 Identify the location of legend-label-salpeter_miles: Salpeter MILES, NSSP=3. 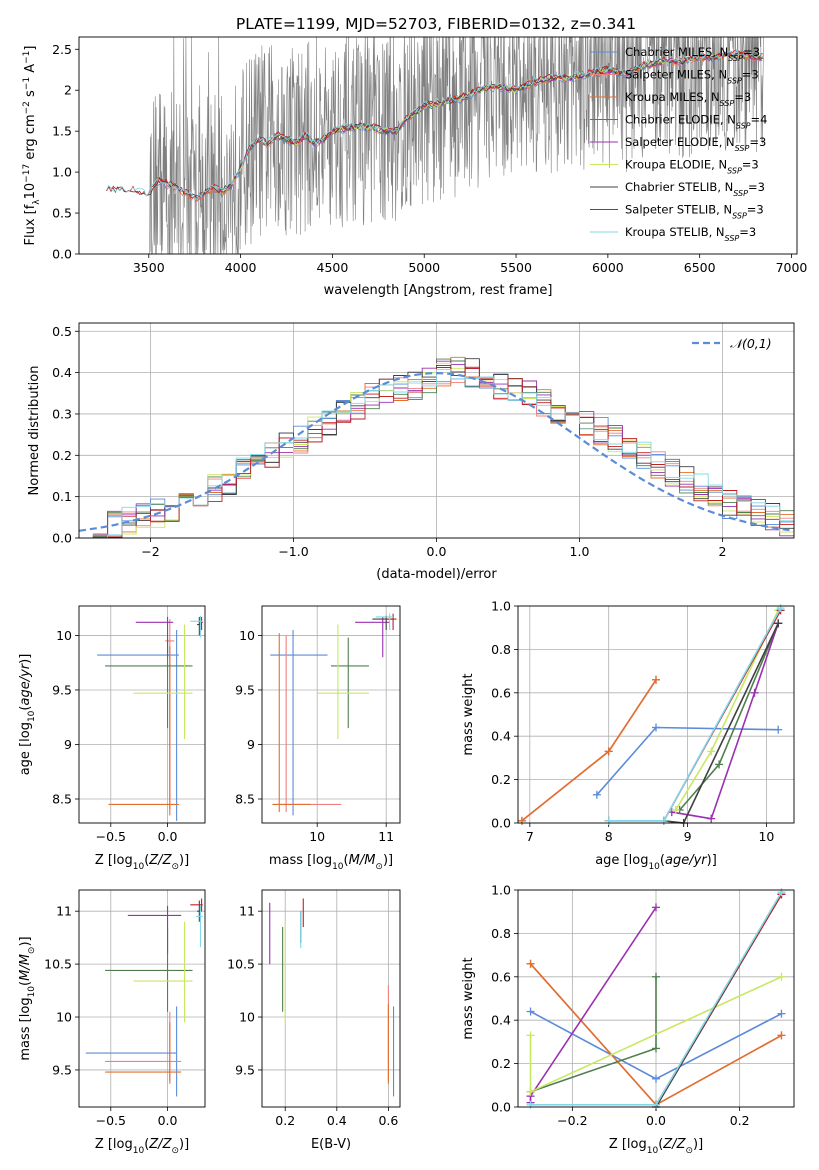
(692, 77).